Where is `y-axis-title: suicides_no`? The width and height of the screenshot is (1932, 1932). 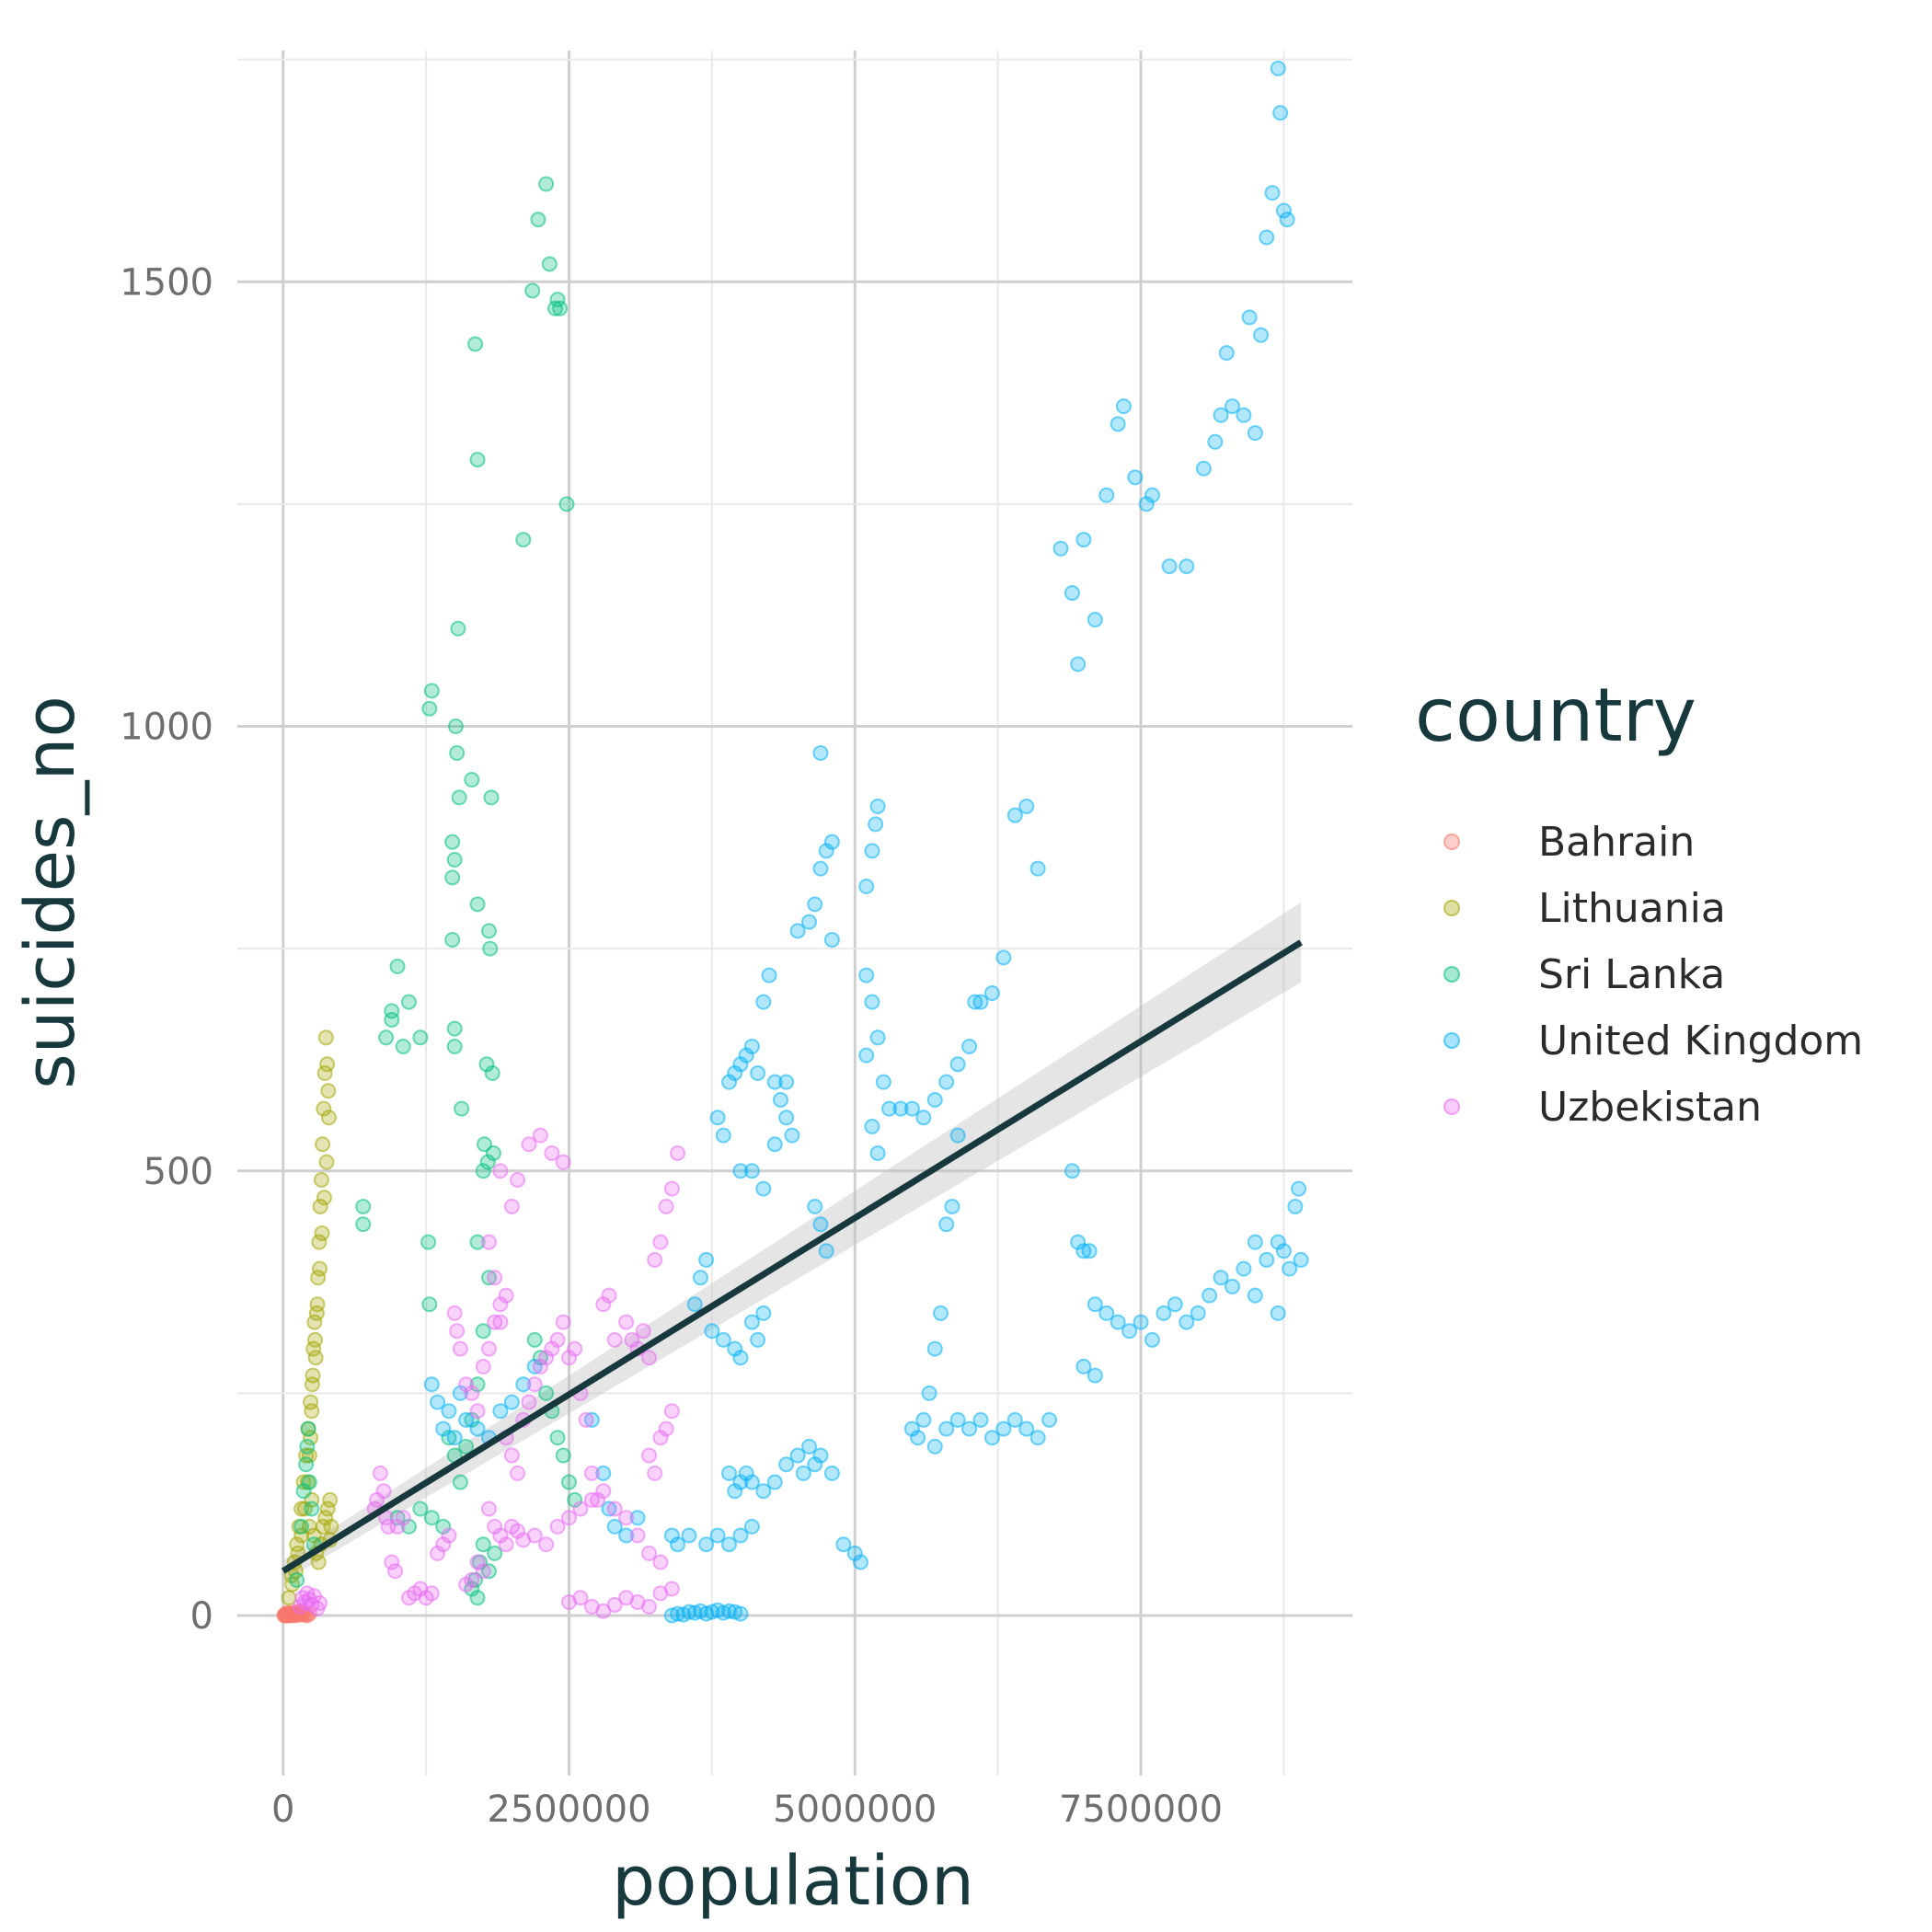 y-axis-title: suicides_no is located at coordinates (50, 892).